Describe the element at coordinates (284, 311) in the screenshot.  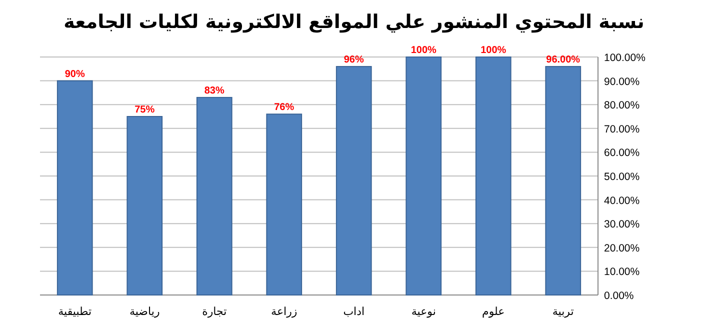
I see `x-tick-label: زراعة` at that location.